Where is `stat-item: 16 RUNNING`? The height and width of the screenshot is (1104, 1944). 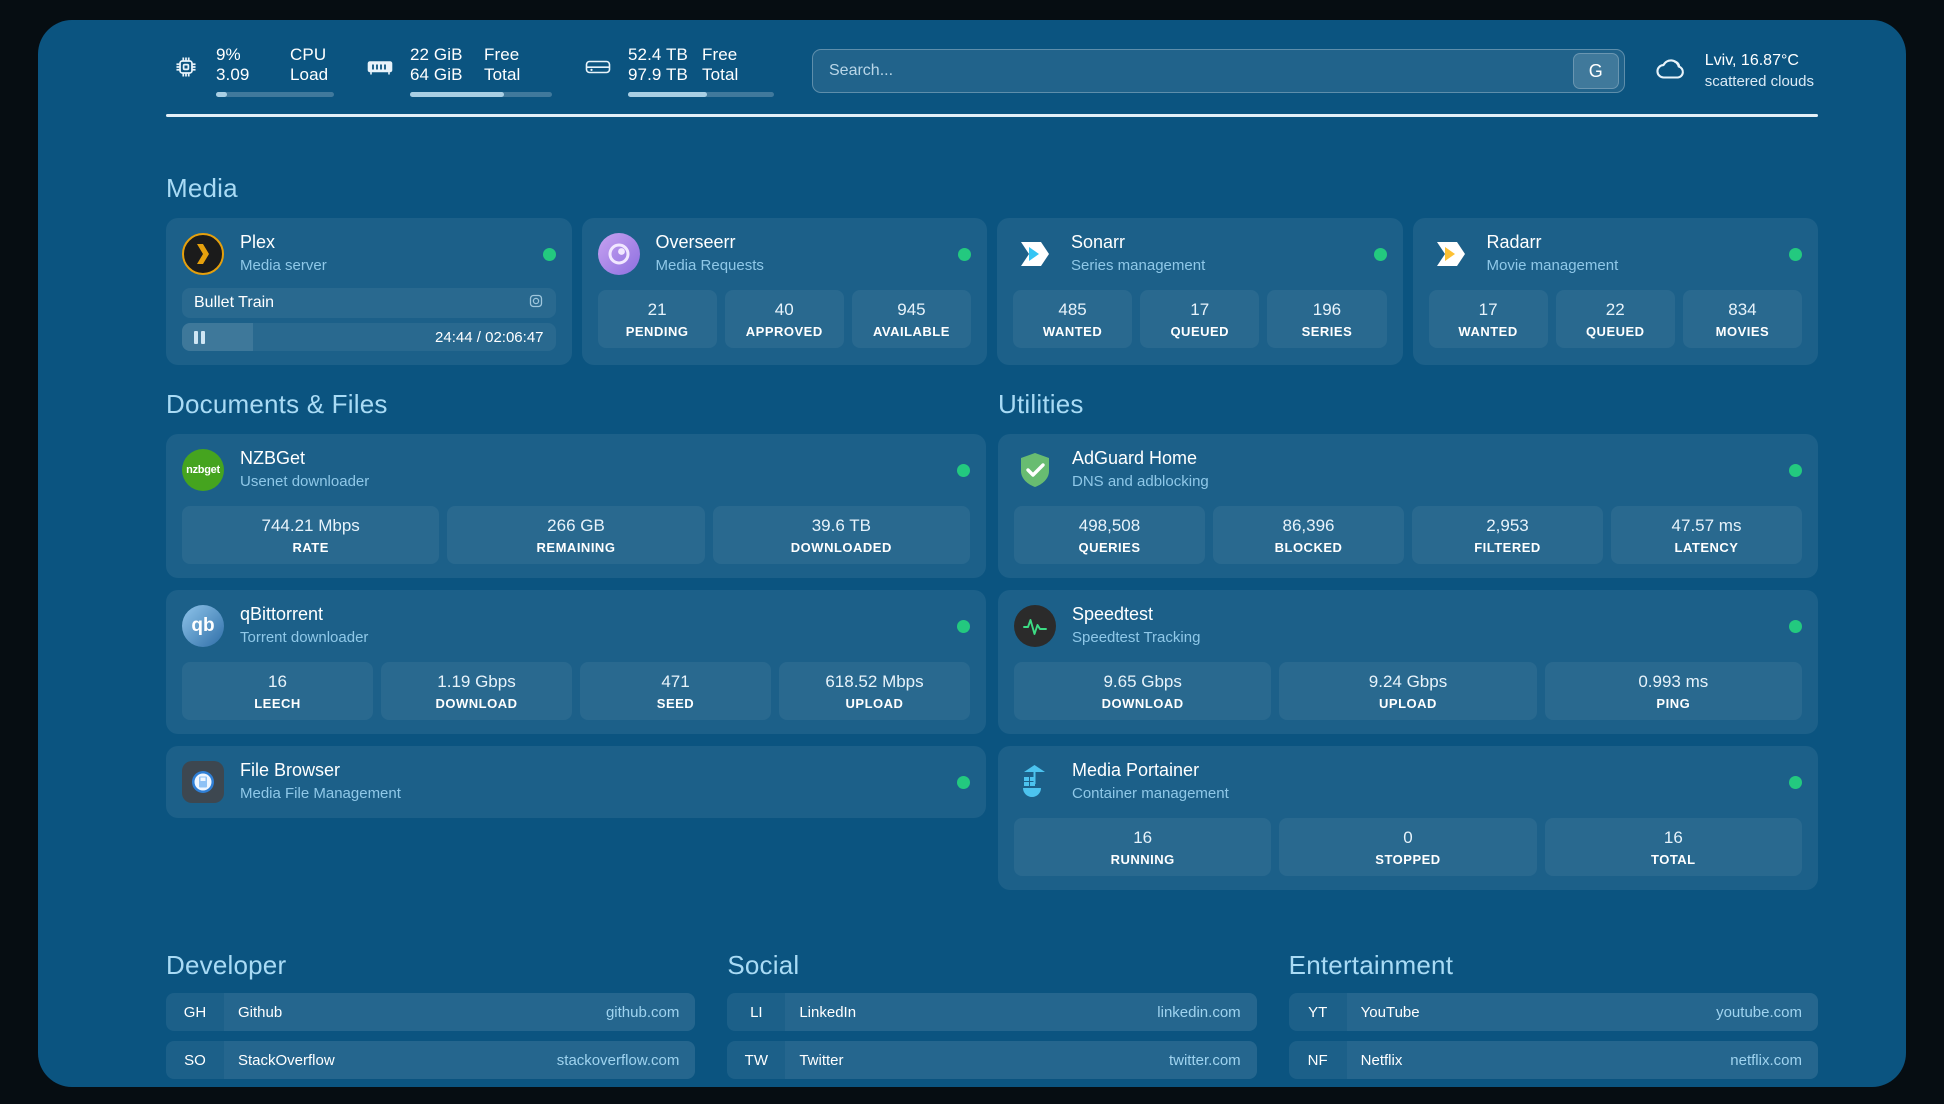 stat-item: 16 RUNNING is located at coordinates (1143, 847).